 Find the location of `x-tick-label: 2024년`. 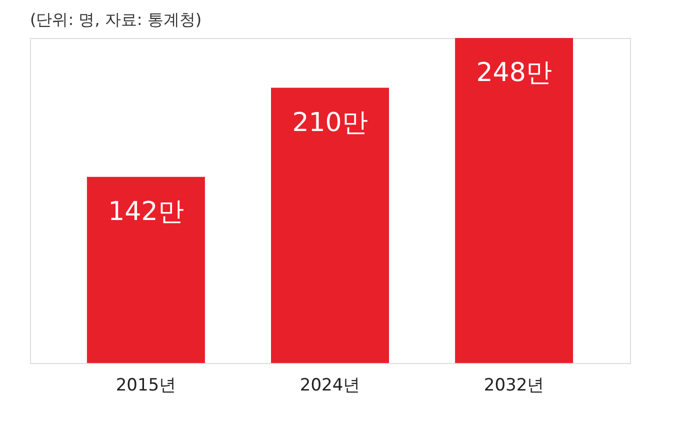

x-tick-label: 2024년 is located at coordinates (330, 386).